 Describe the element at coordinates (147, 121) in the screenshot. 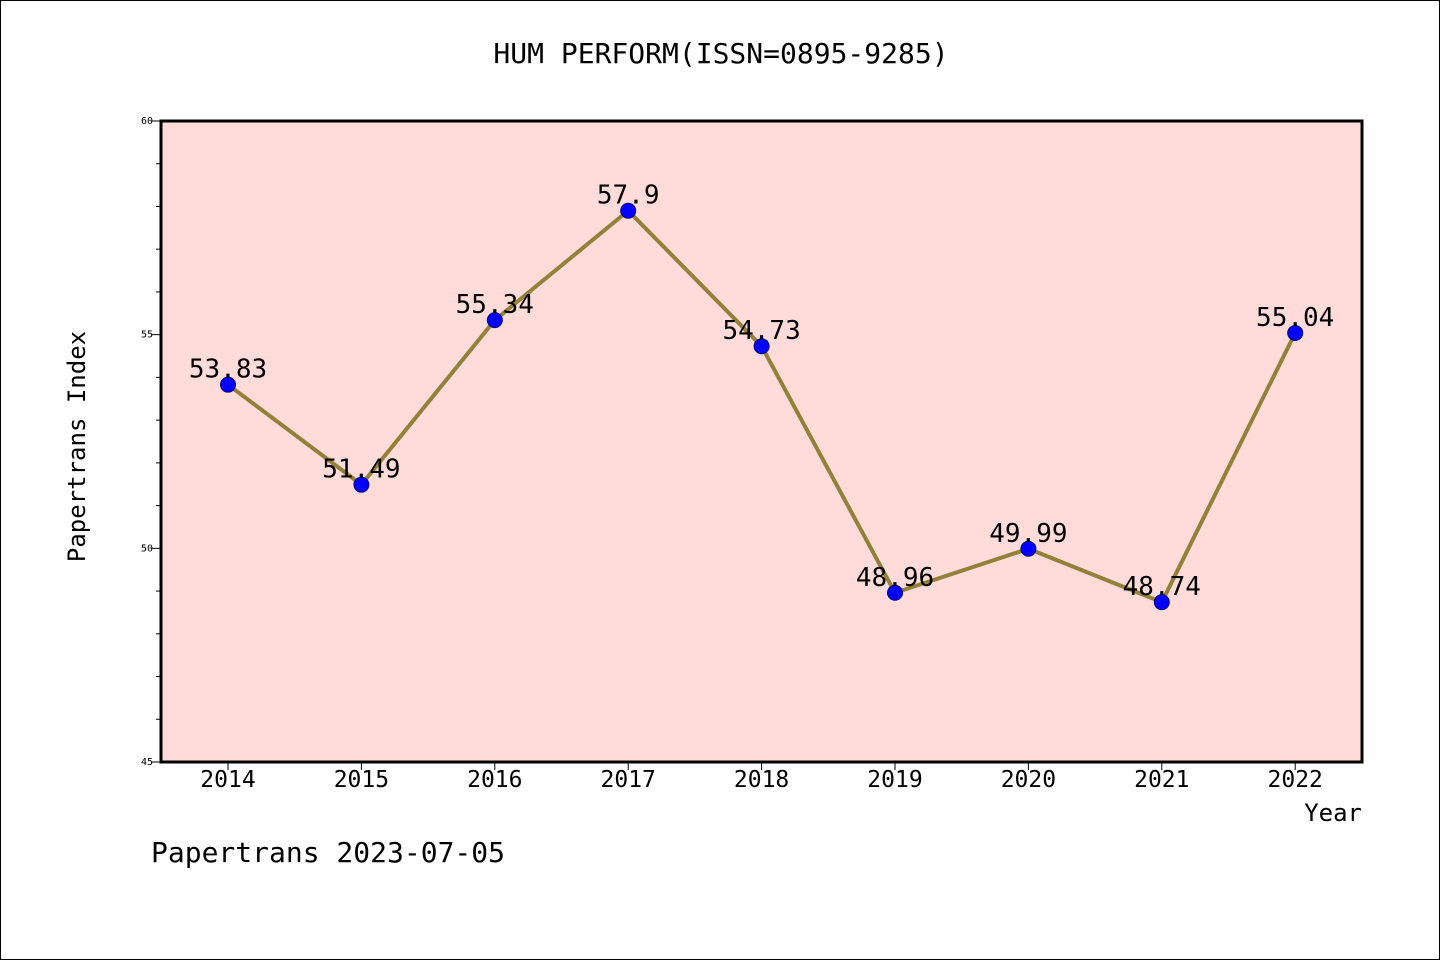

I see `y-tick-label: 60` at that location.